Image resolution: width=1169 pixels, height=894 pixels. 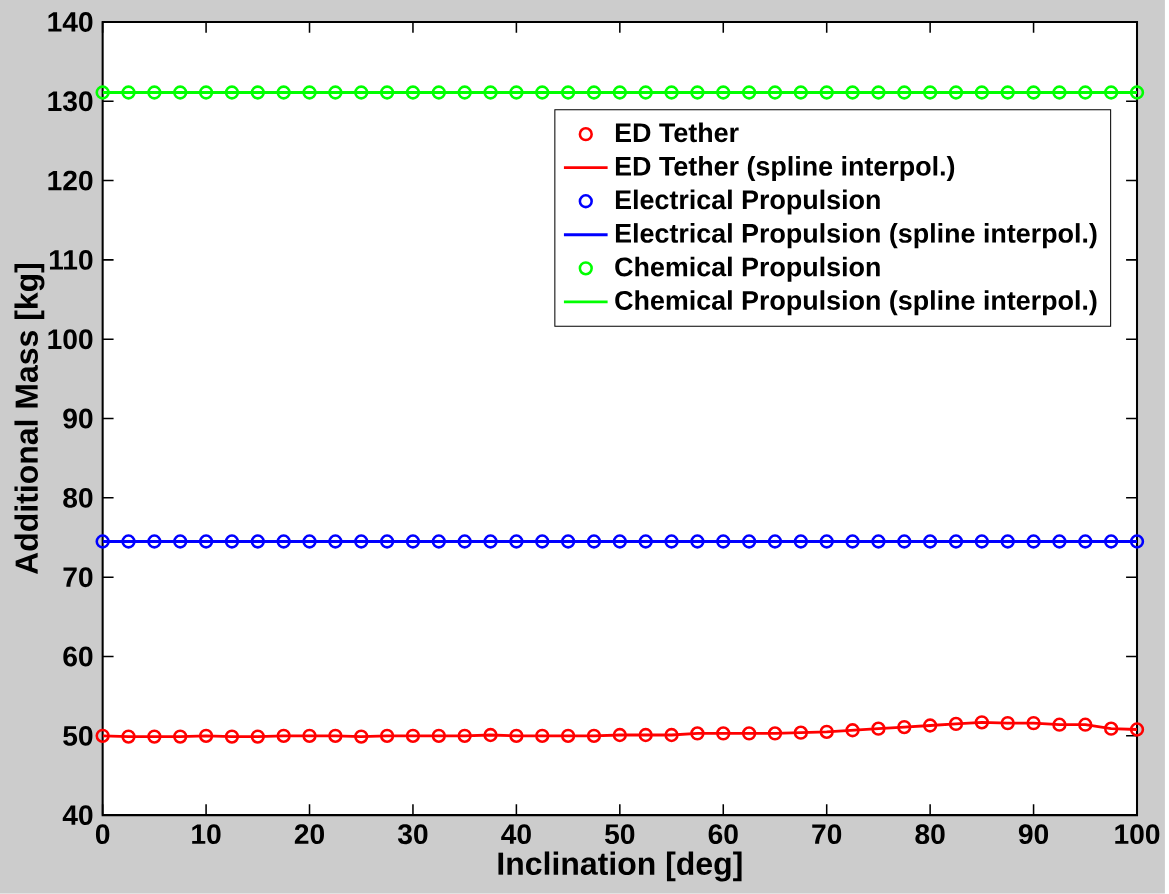 What do you see at coordinates (309, 834) in the screenshot?
I see `x-tick-label: 20` at bounding box center [309, 834].